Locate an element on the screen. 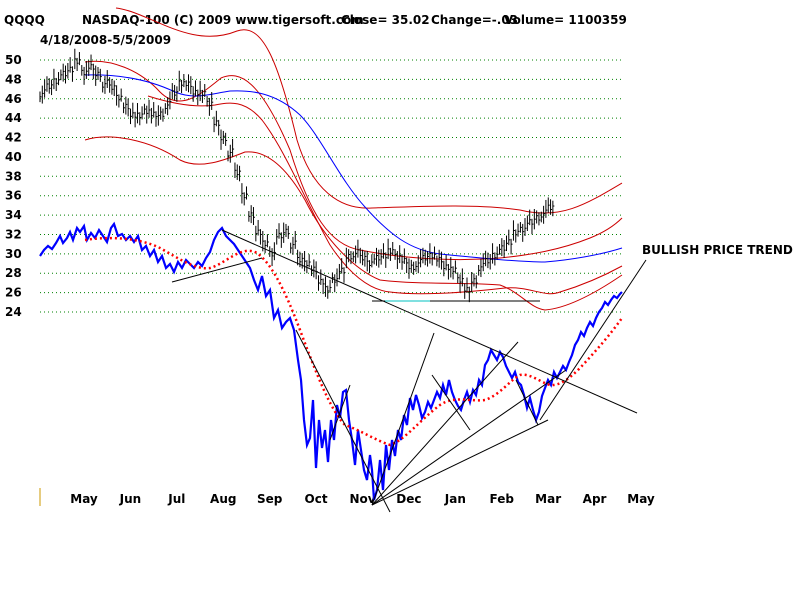 The image size is (800, 600). chart-title: NASDAQ-100 (C) 2009 www.tigersoft.com is located at coordinates (223, 20).